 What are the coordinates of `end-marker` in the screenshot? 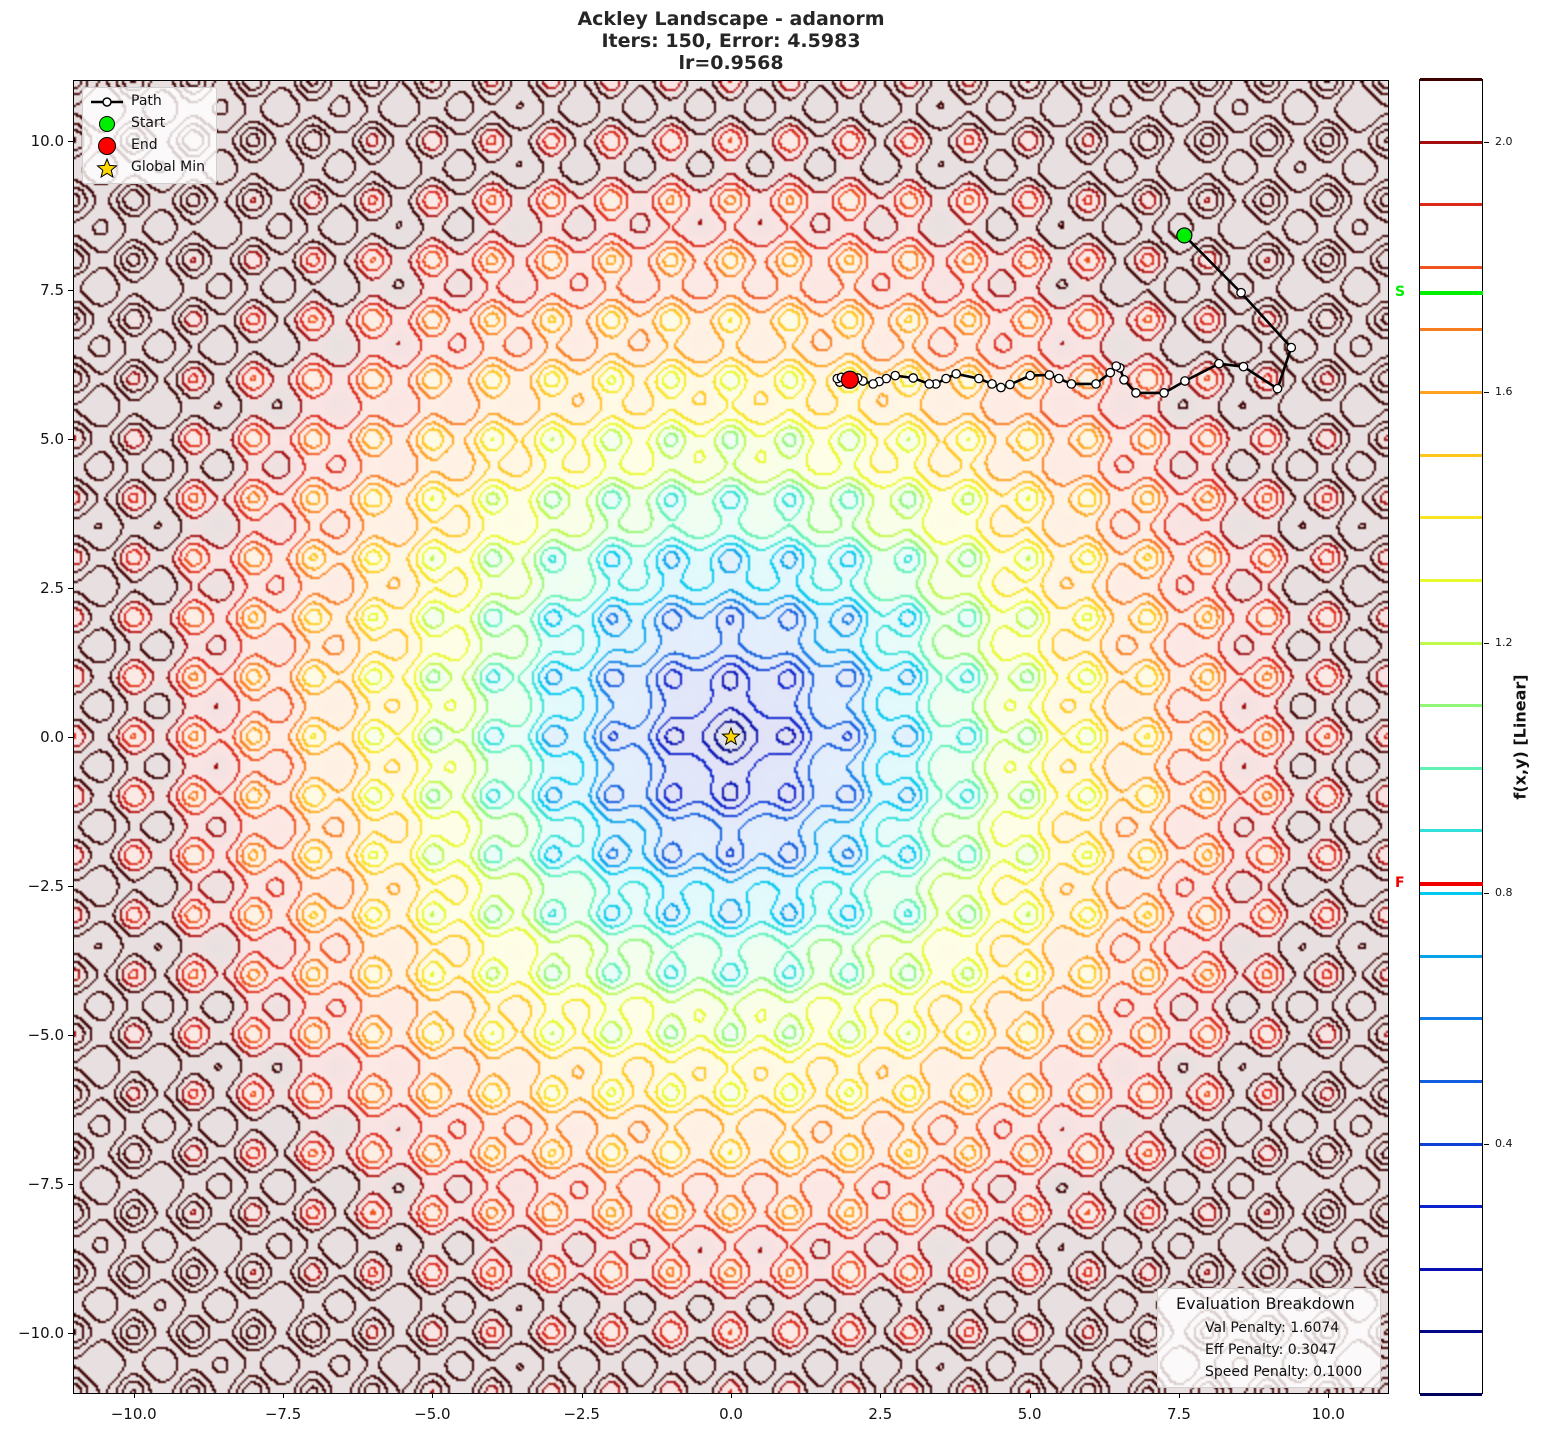 It's located at (849, 379).